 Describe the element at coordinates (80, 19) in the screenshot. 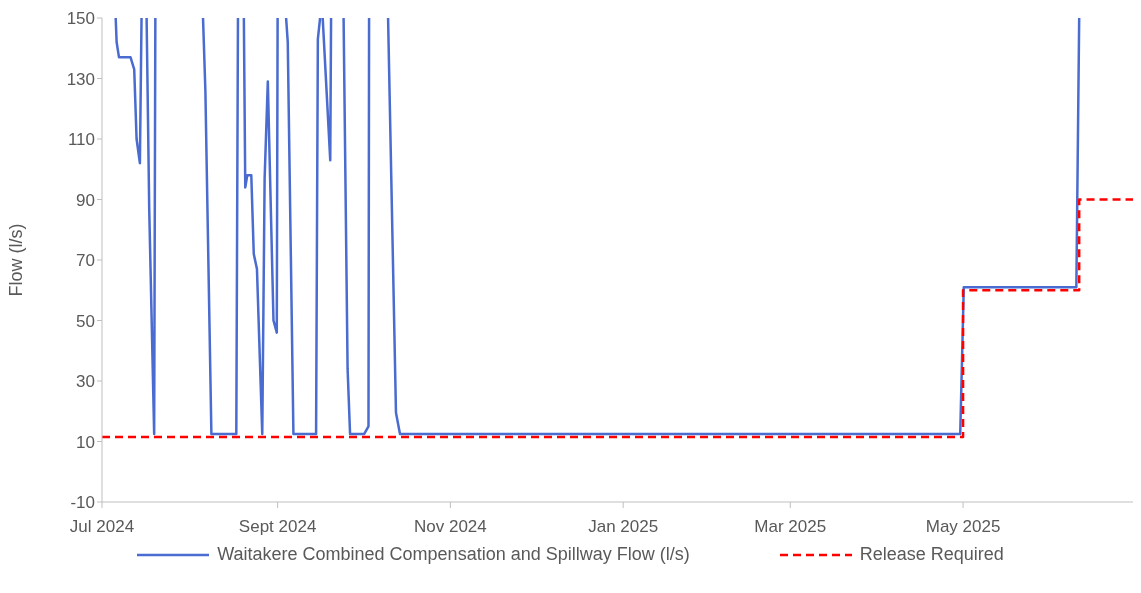

I see `y-tick-label: 150` at that location.